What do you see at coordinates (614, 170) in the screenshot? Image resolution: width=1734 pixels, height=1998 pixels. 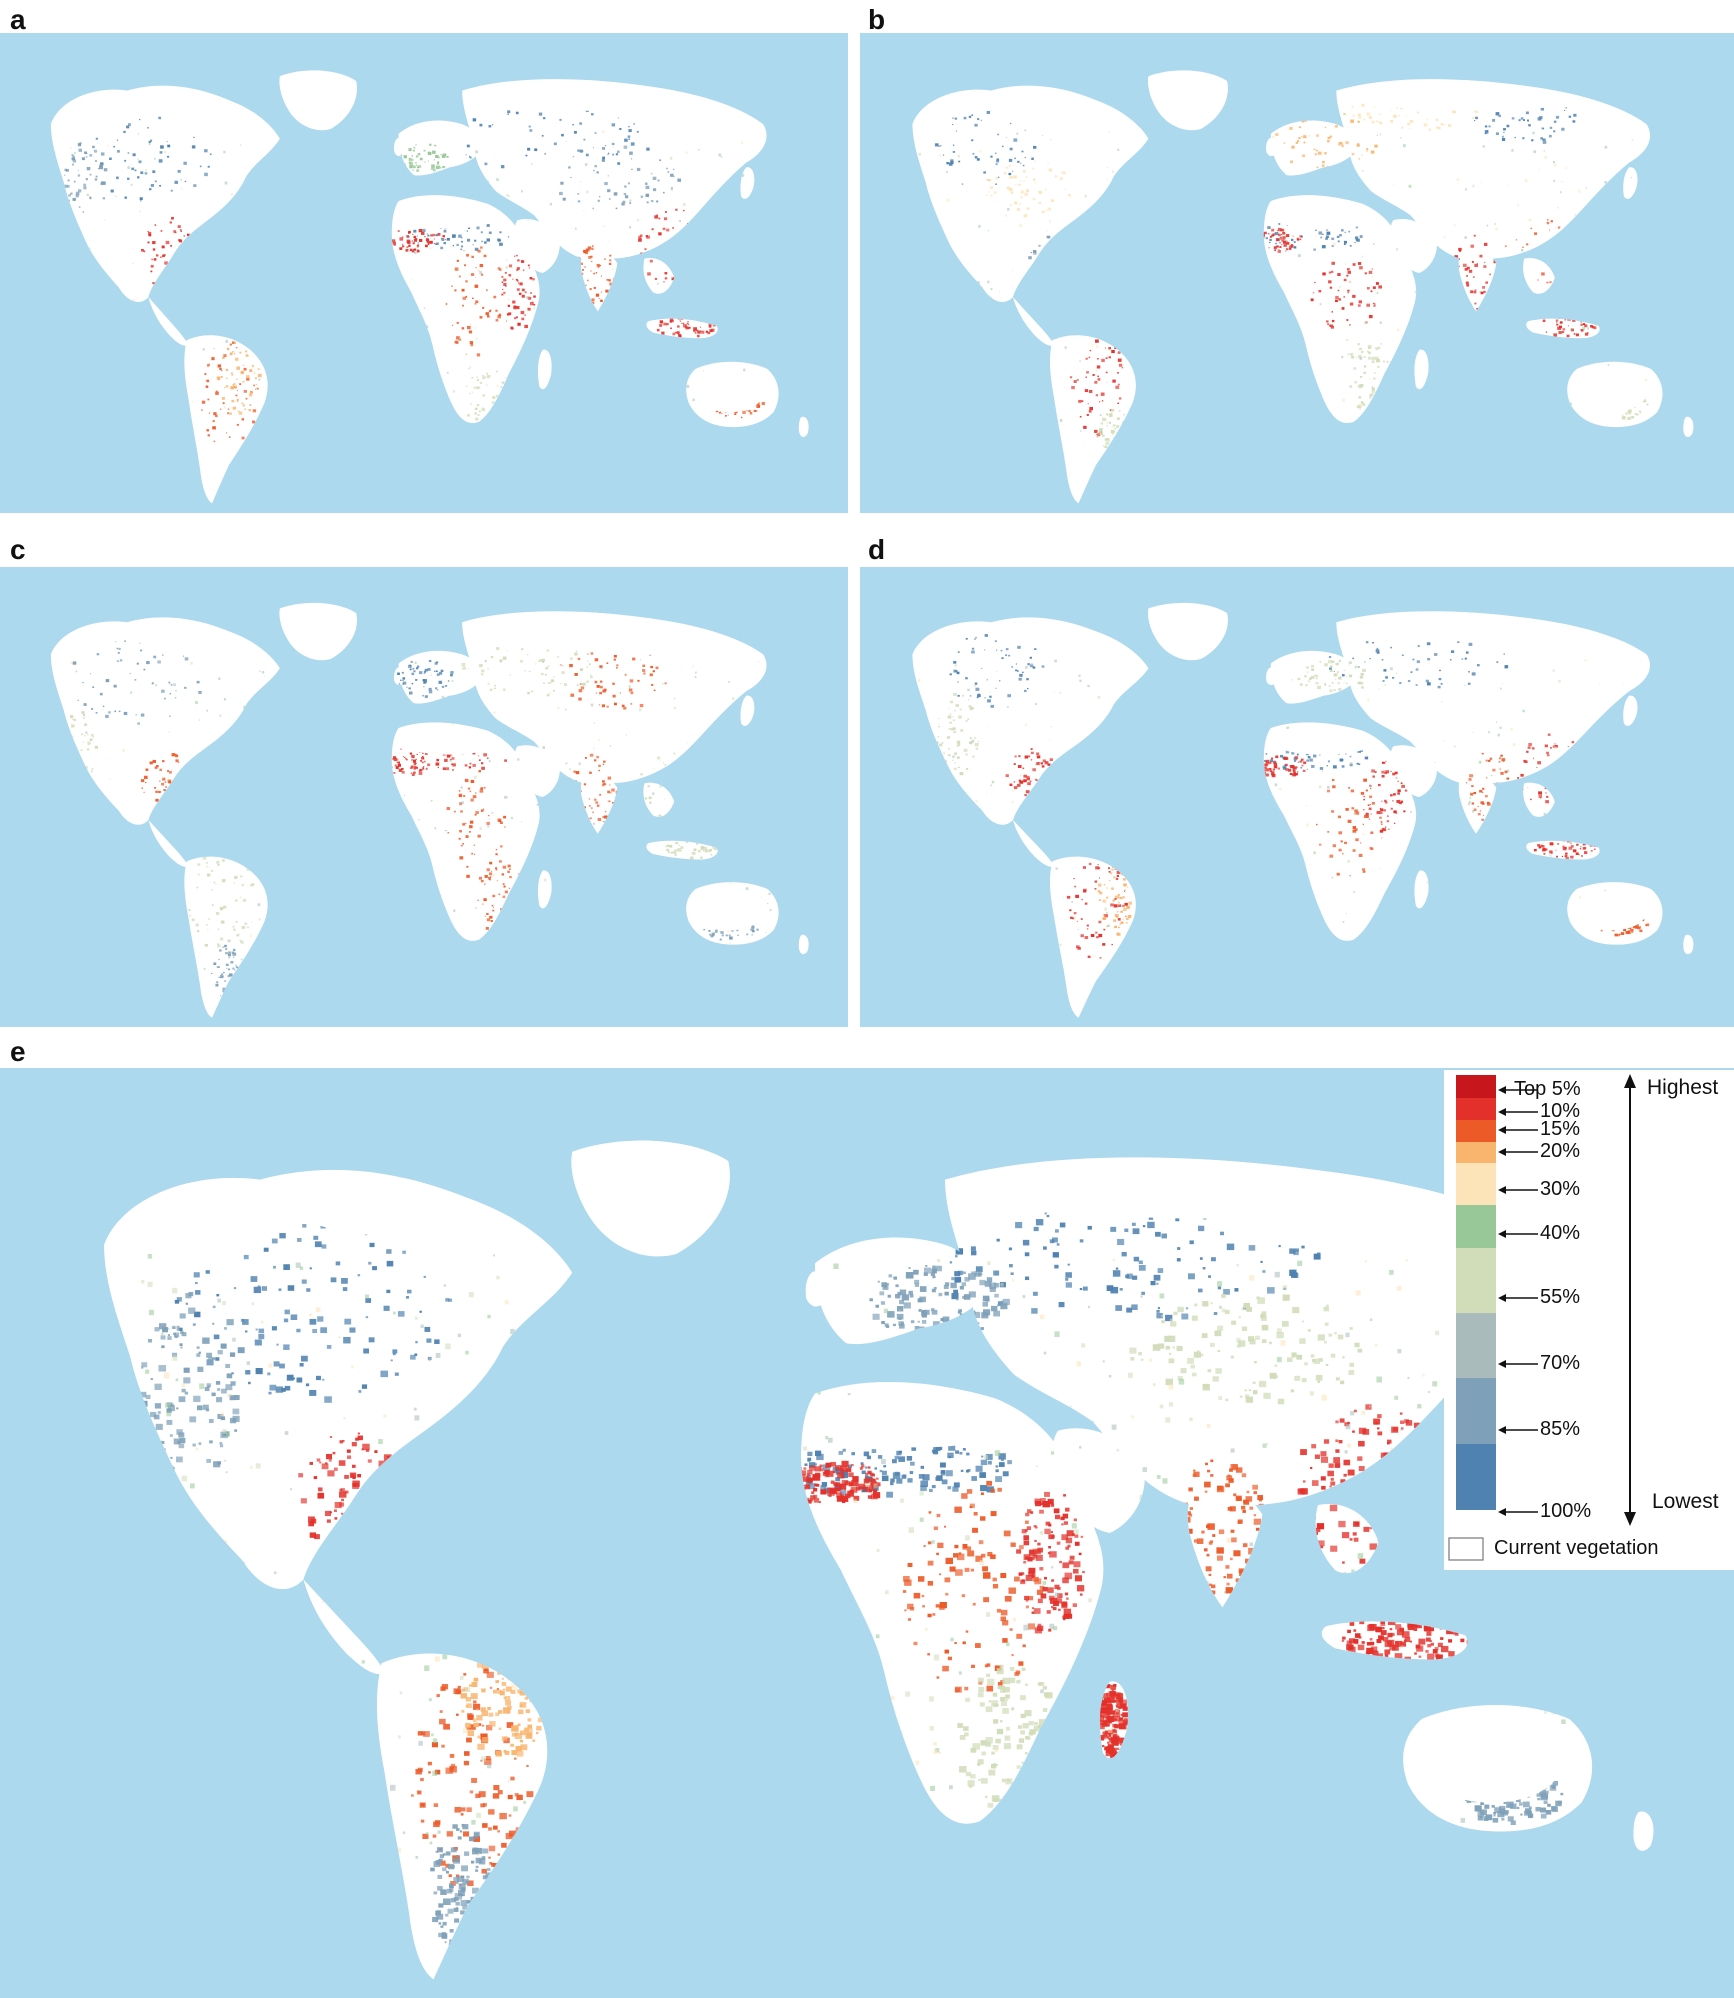 I see `landmass-asia` at bounding box center [614, 170].